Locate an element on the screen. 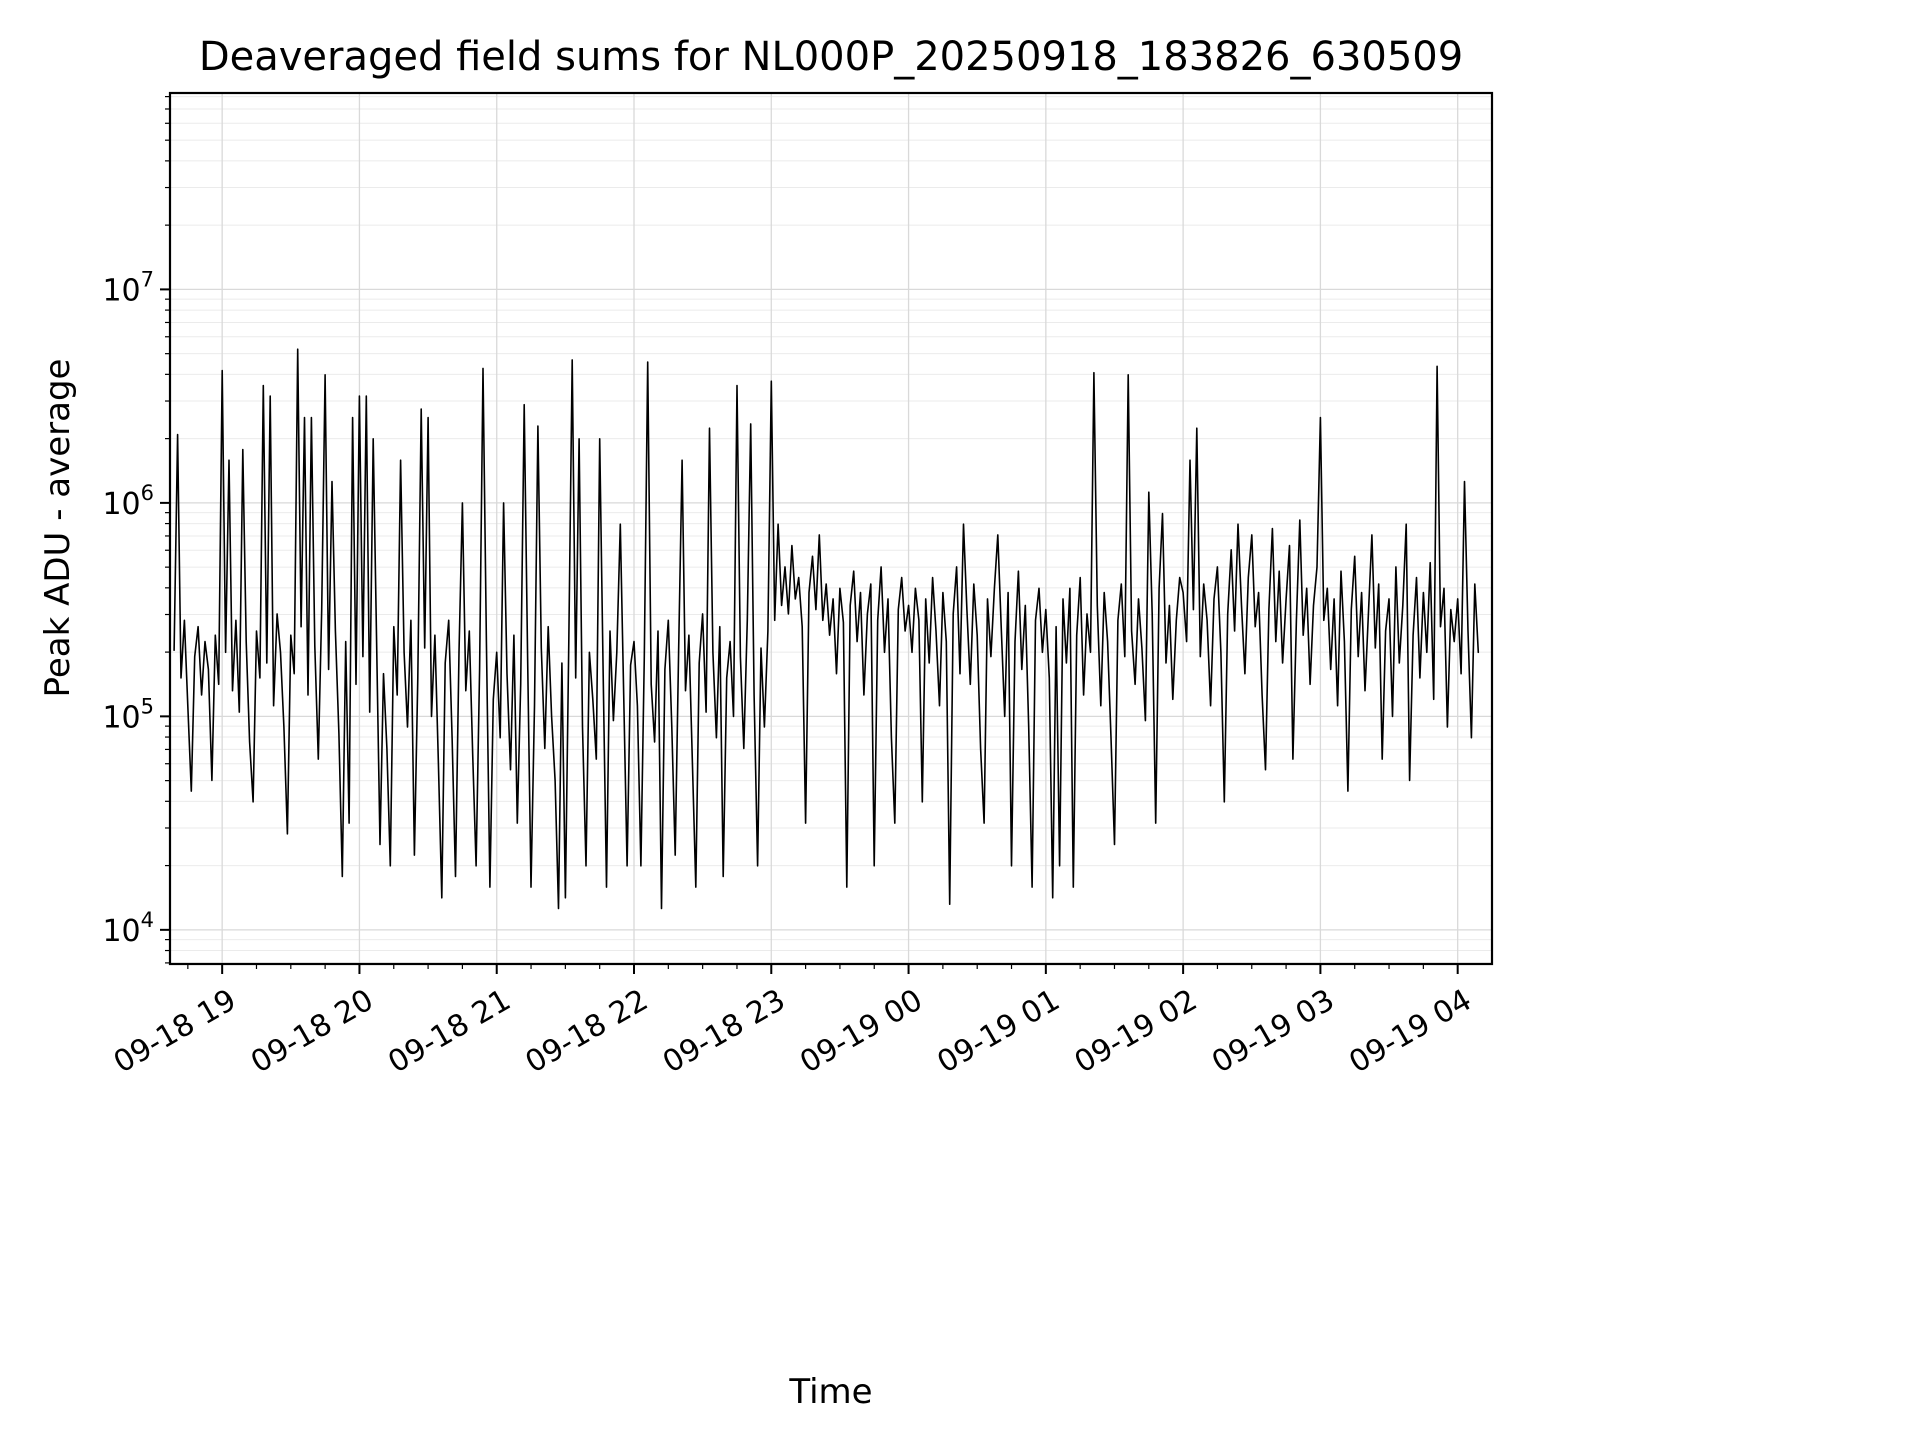 This screenshot has height=1440, width=1920. x-tick-label: 09-19 04 is located at coordinates (1410, 1032).